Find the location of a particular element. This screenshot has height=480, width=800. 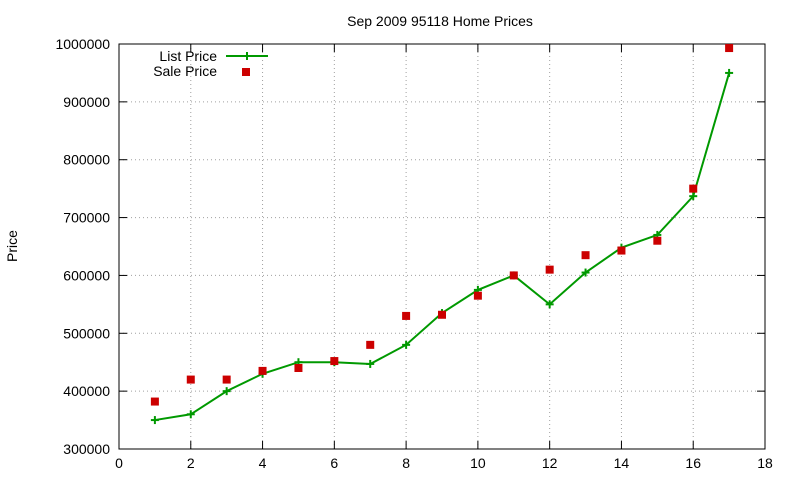

y-tick-label: 1000000 is located at coordinates (82, 44).